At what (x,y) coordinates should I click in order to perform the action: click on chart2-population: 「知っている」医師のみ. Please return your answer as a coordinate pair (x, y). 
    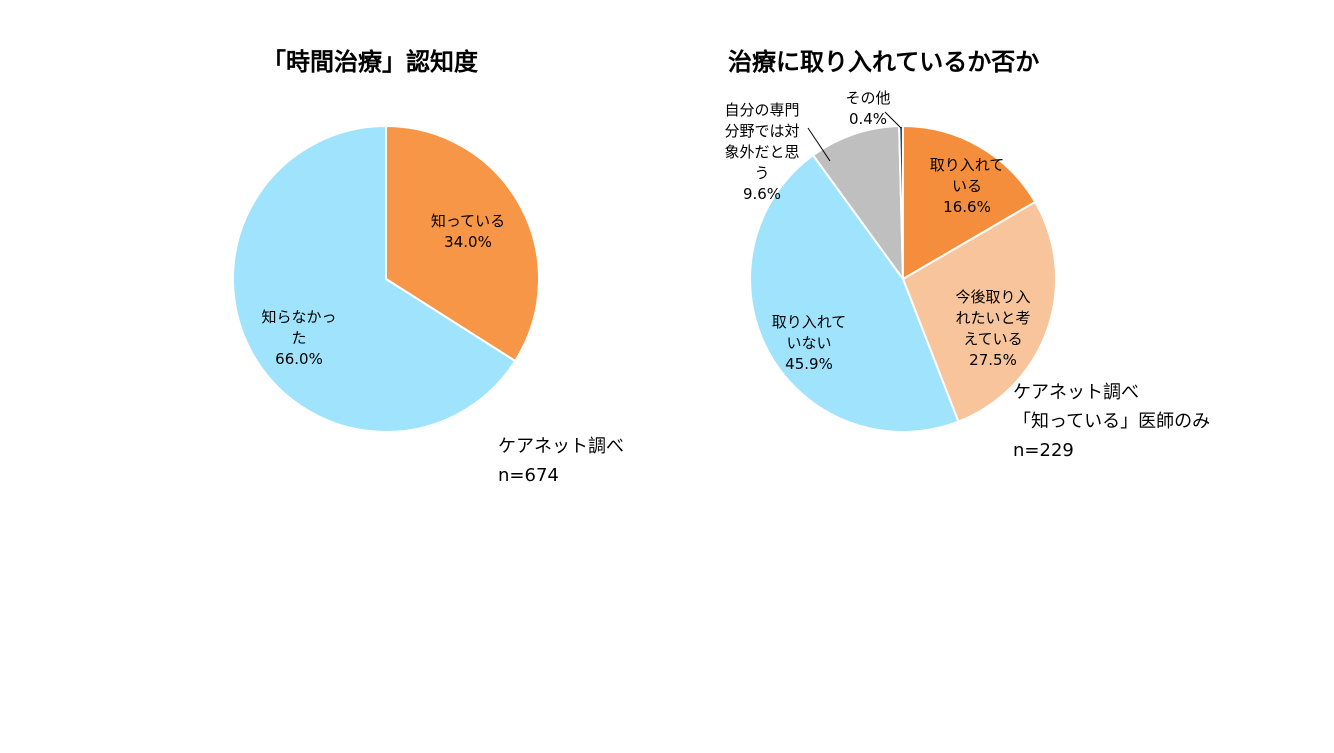
    Looking at the image, I should click on (1112, 421).